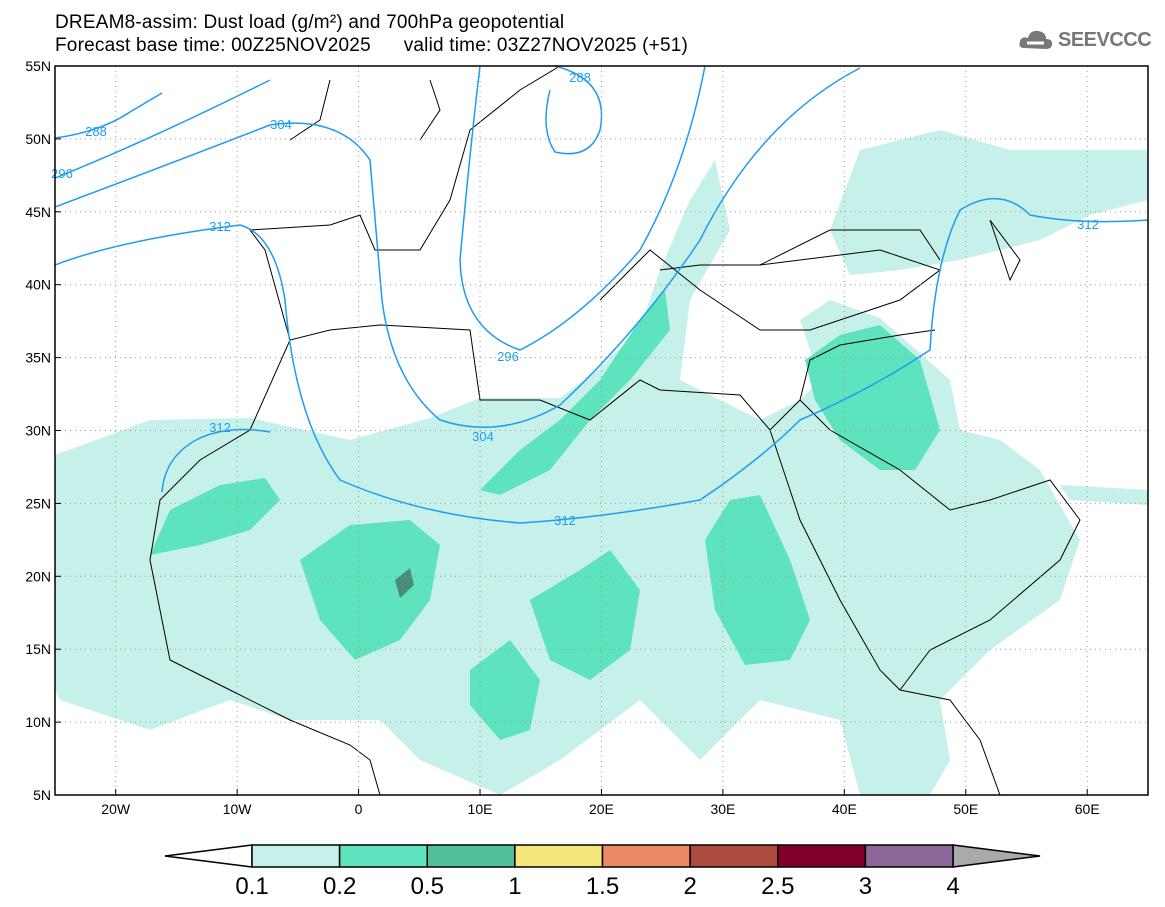 Image resolution: width=1165 pixels, height=907 pixels. I want to click on contour-296-west, so click(163, 129).